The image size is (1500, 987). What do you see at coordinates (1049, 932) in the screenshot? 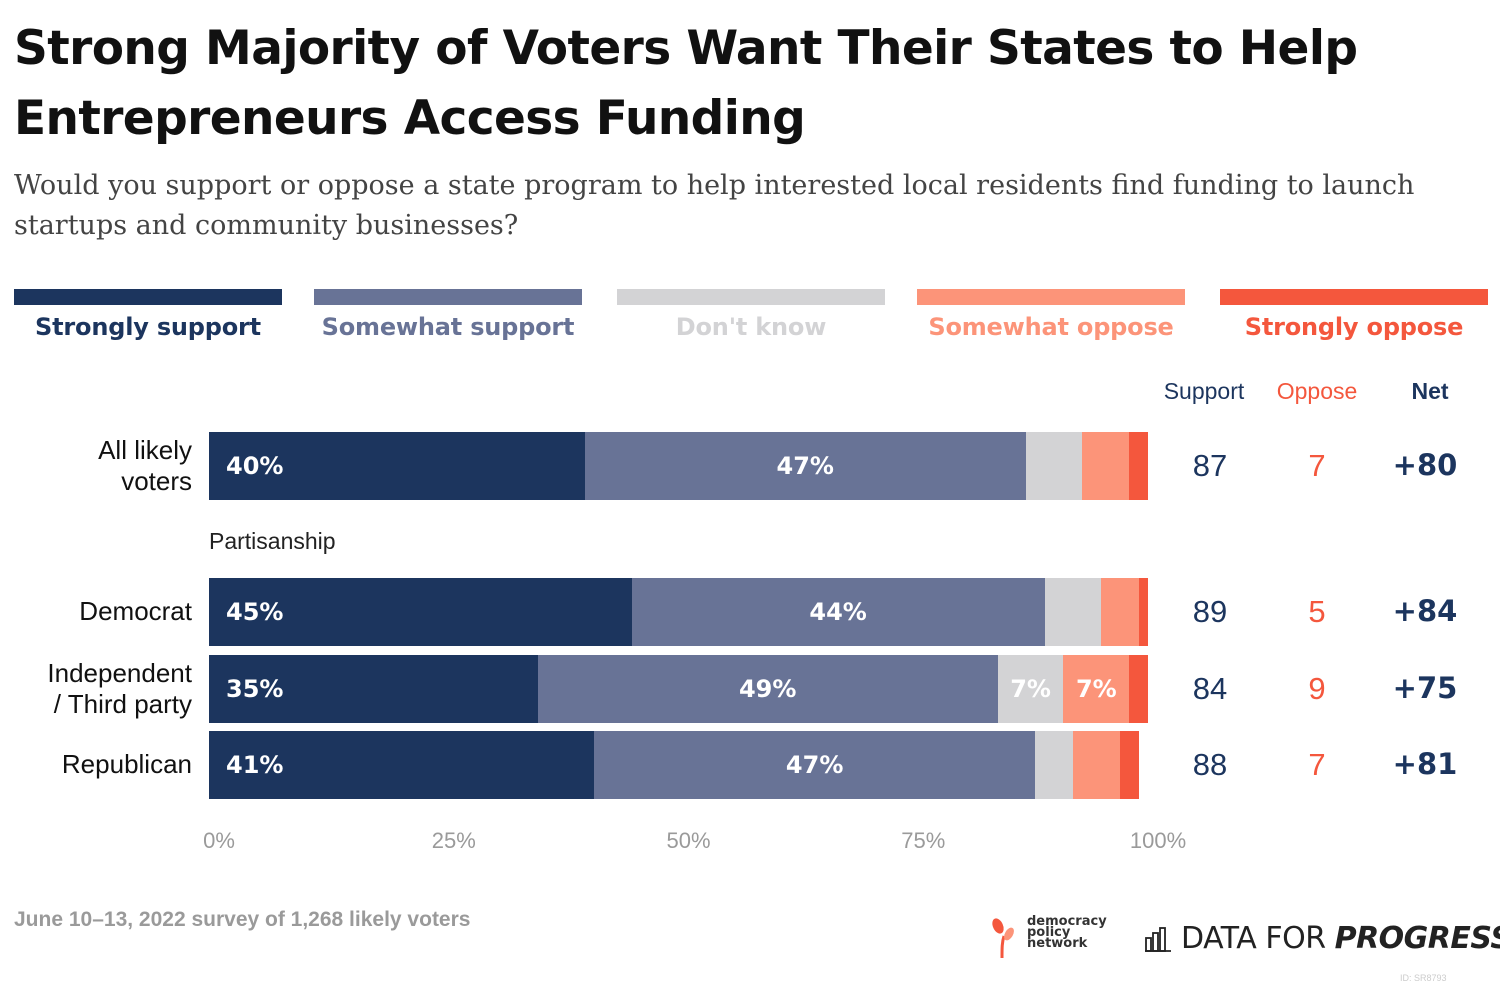
I see `dpn-word: policy` at bounding box center [1049, 932].